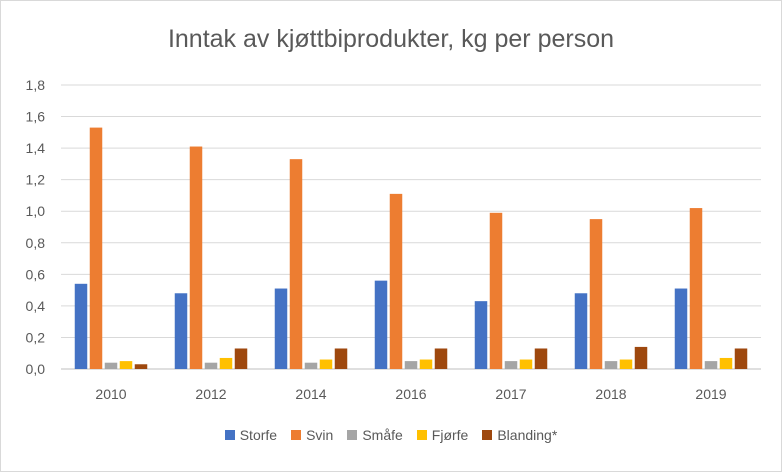  Describe the element at coordinates (496, 290) in the screenshot. I see `bar-svin-2017` at that location.